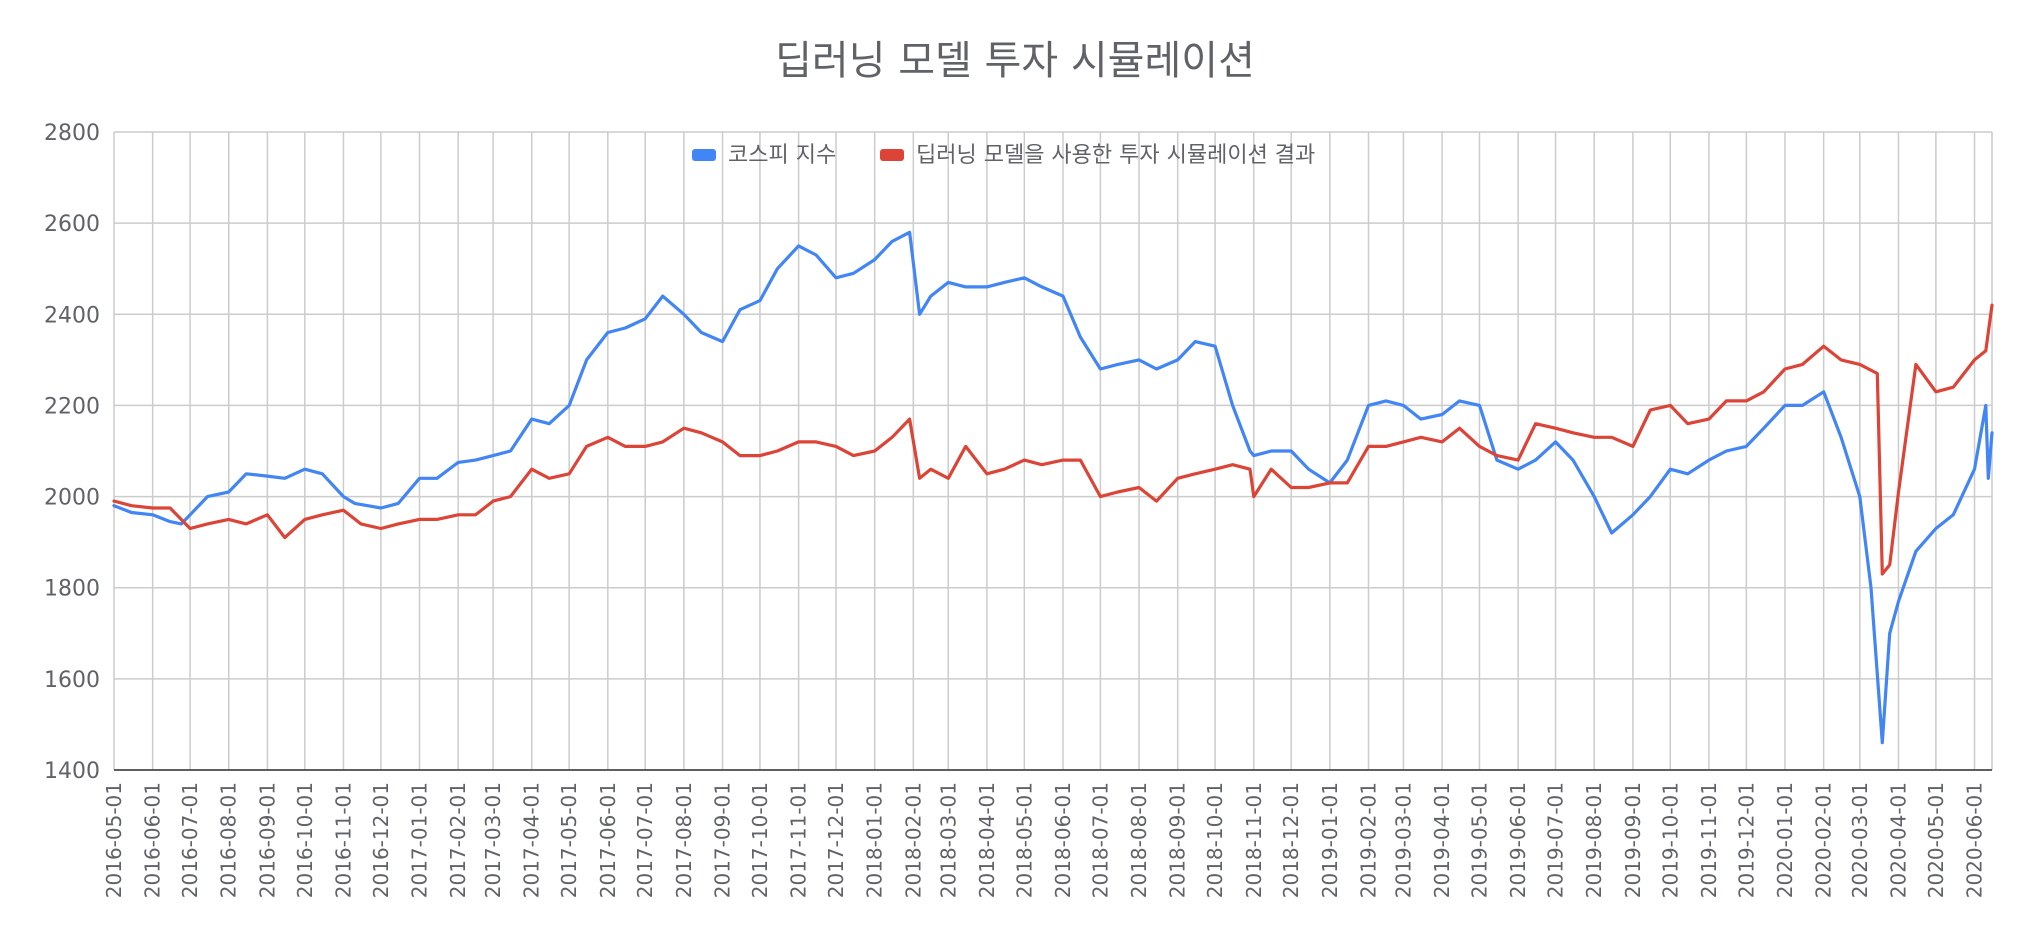  Describe the element at coordinates (72, 452) in the screenshot. I see `y-axis-ticks: 1400 1600 1800 2000 2200 2400 2600 2800` at that location.